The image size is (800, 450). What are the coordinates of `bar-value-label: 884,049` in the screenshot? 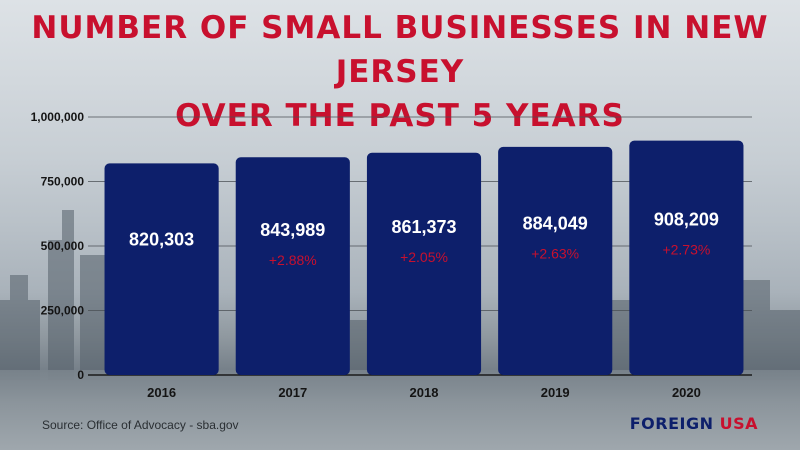 It's located at (555, 223).